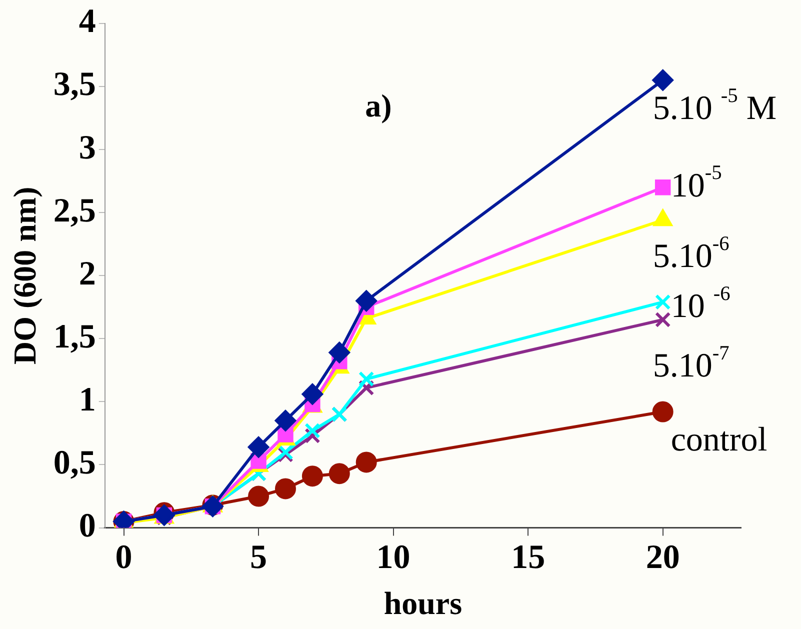  I want to click on text: a), so click(378, 106).